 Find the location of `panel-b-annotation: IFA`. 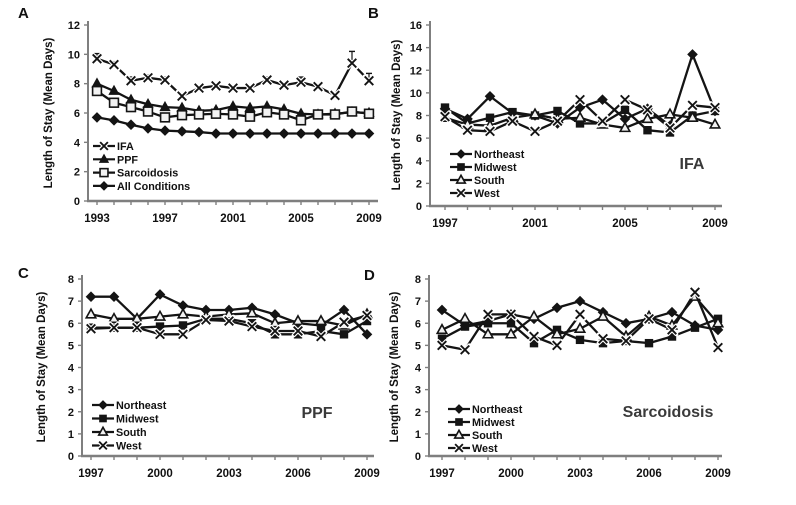

panel-b-annotation: IFA is located at coordinates (692, 164).